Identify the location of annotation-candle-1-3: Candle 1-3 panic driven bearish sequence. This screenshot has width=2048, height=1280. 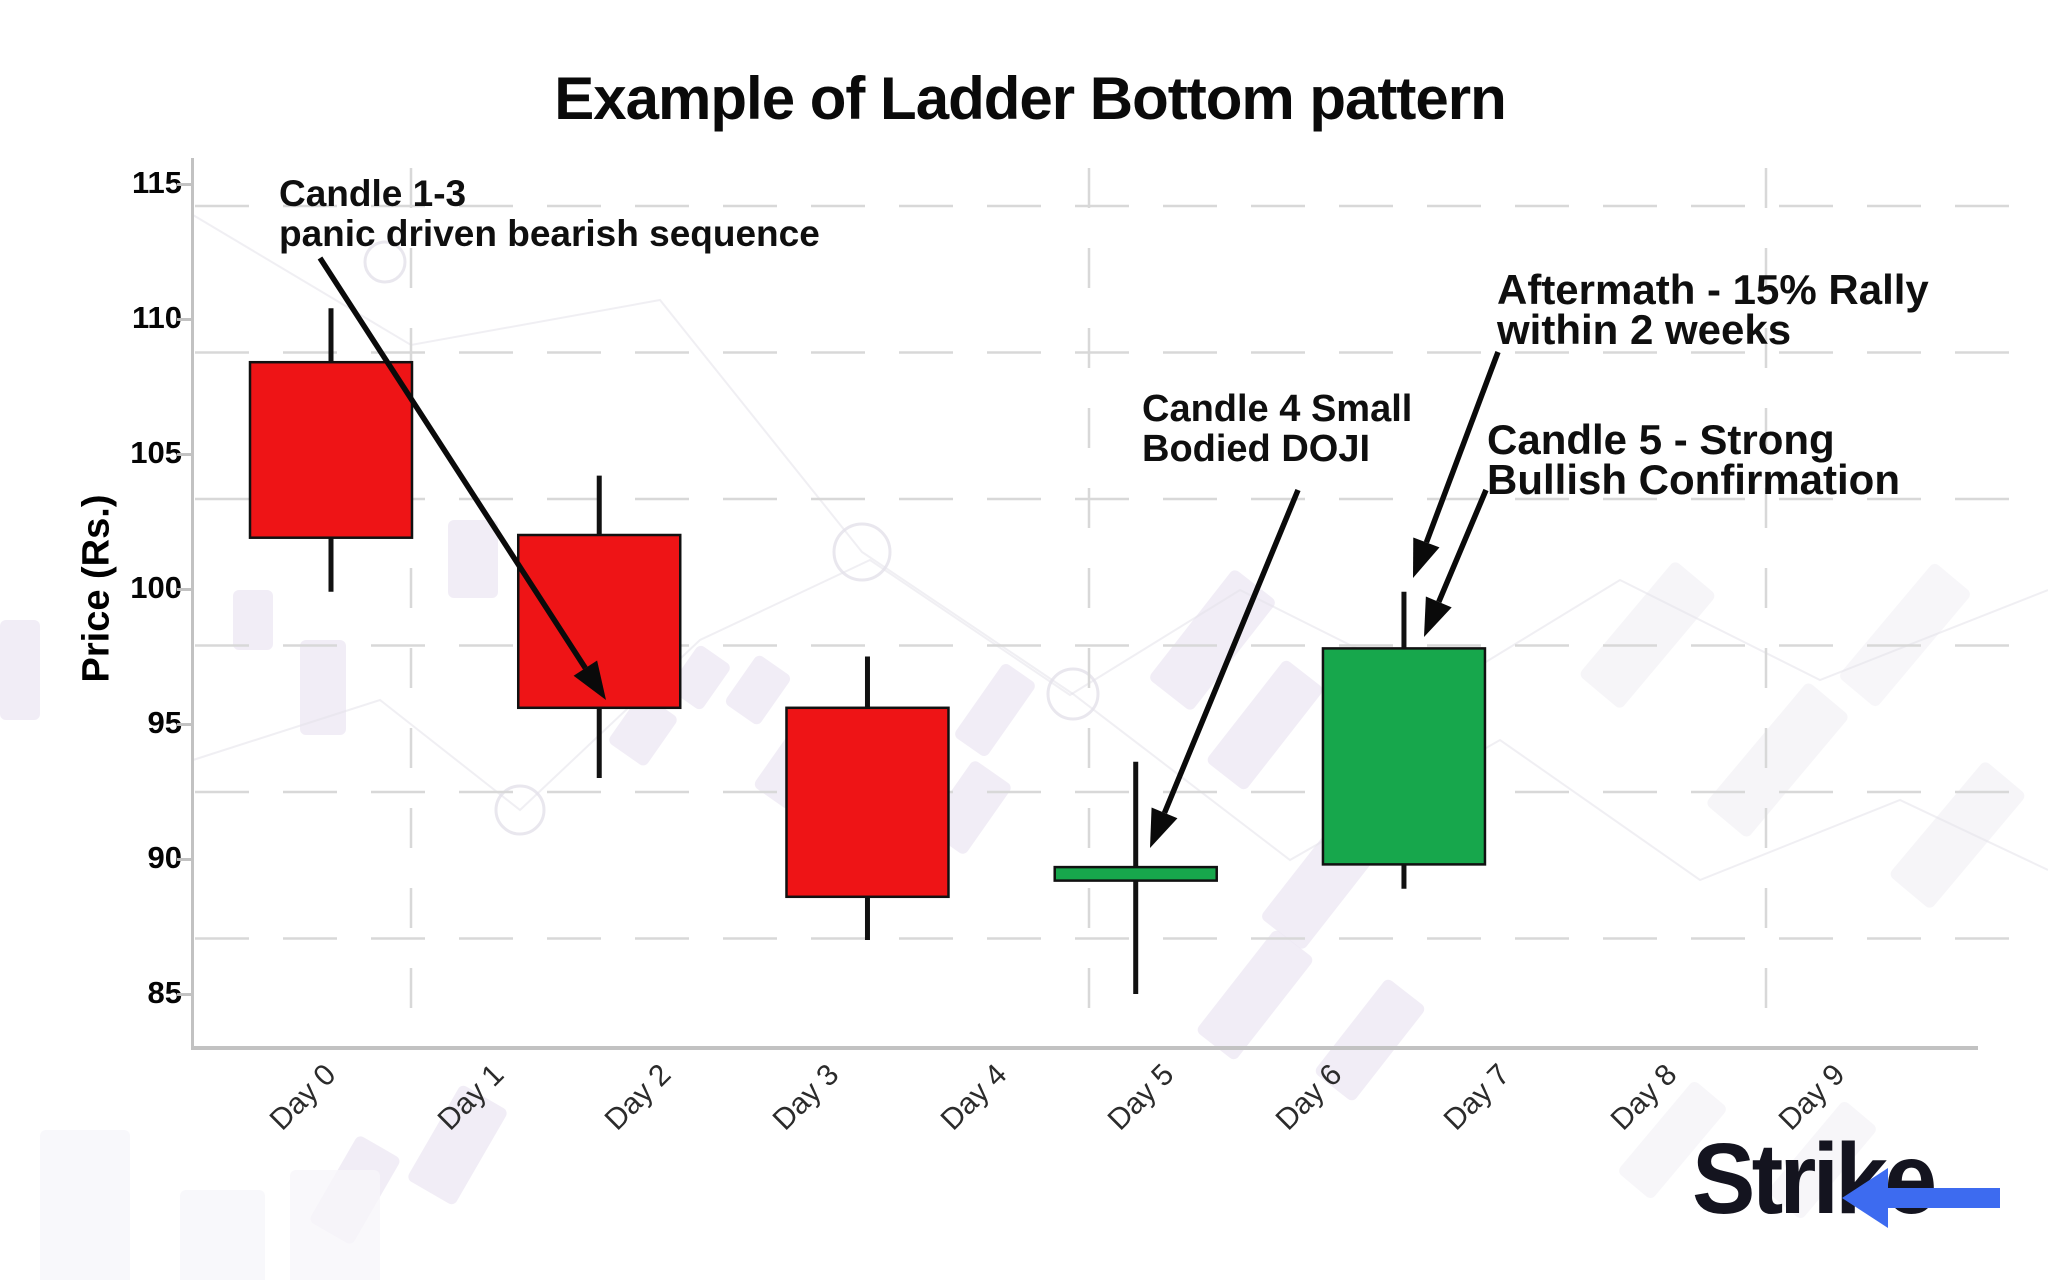
(549, 214).